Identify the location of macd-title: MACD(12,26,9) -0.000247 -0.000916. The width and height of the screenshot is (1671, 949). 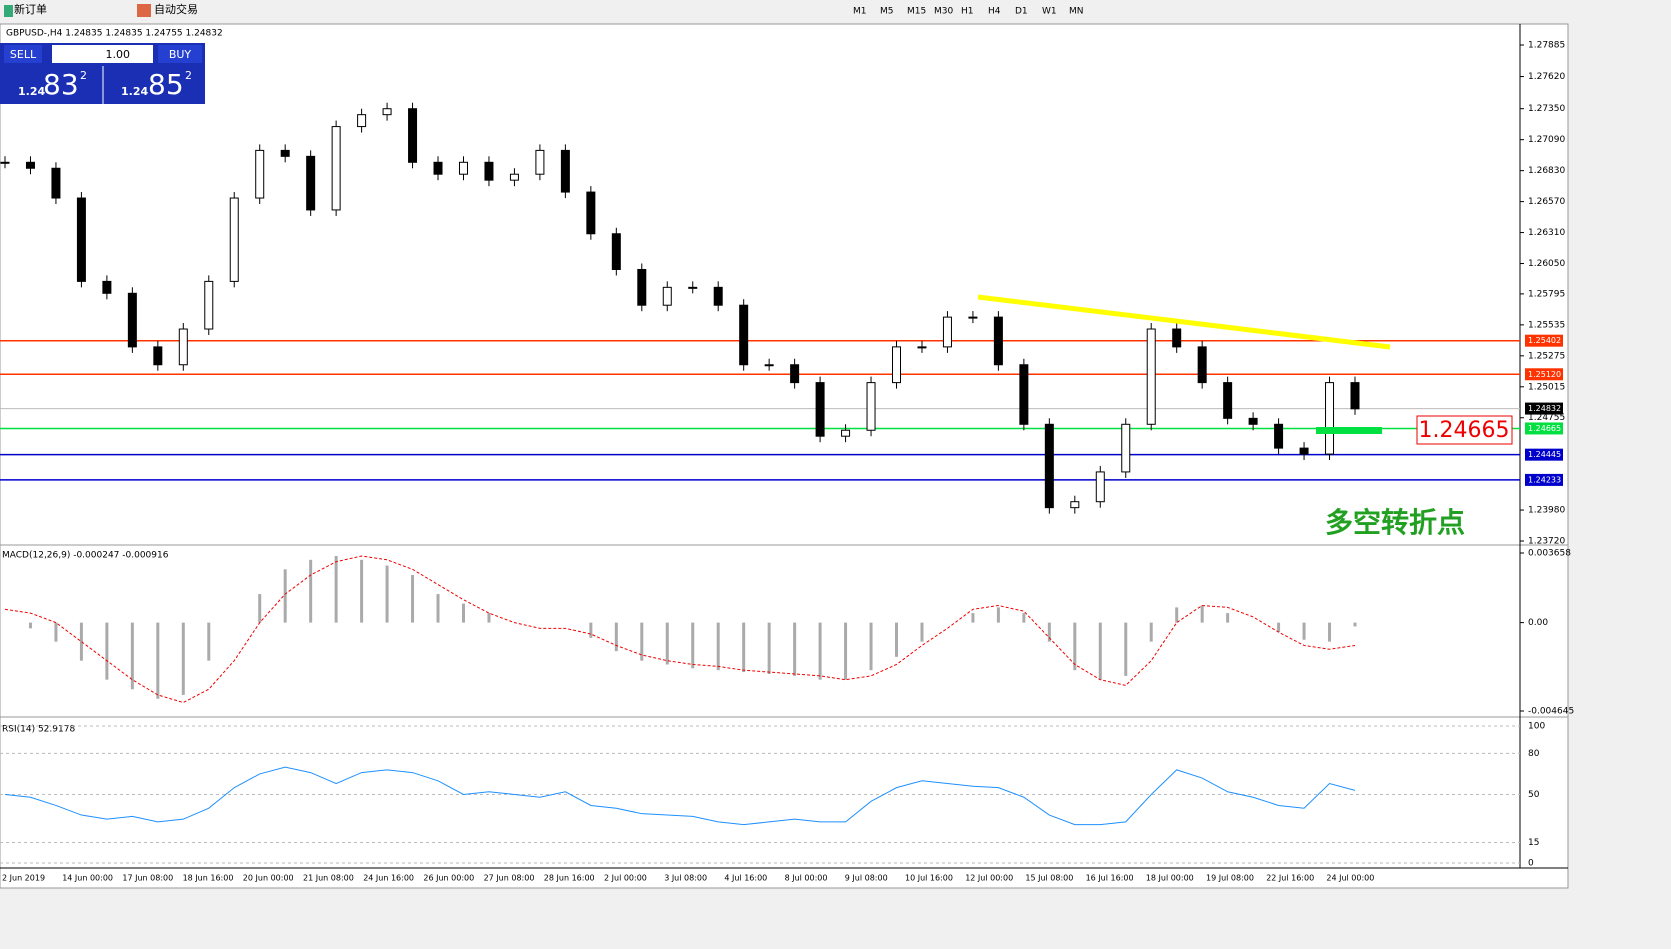
(85, 556).